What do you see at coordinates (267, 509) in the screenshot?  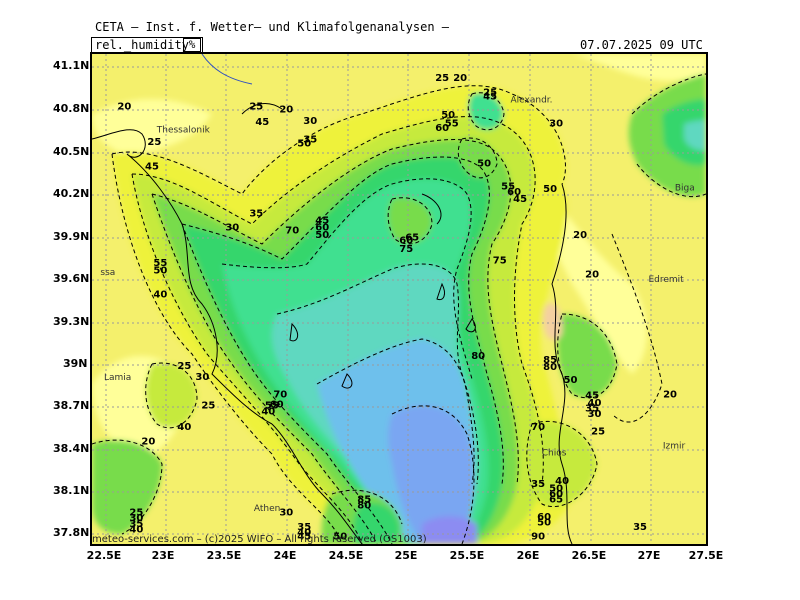 I see `city-label: Athen` at bounding box center [267, 509].